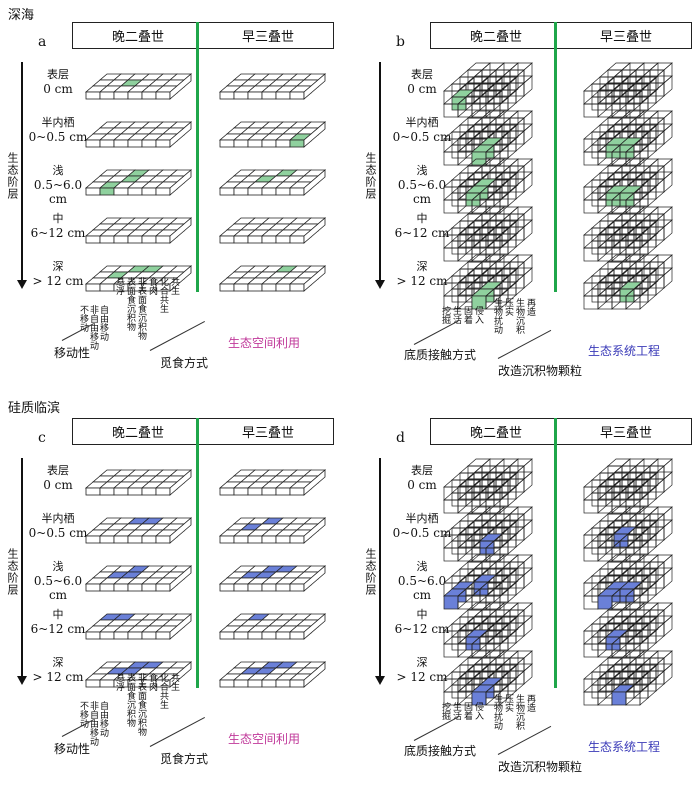 The image size is (697, 788). What do you see at coordinates (22, 172) in the screenshot?
I see `tier-axis-line` at bounding box center [22, 172].